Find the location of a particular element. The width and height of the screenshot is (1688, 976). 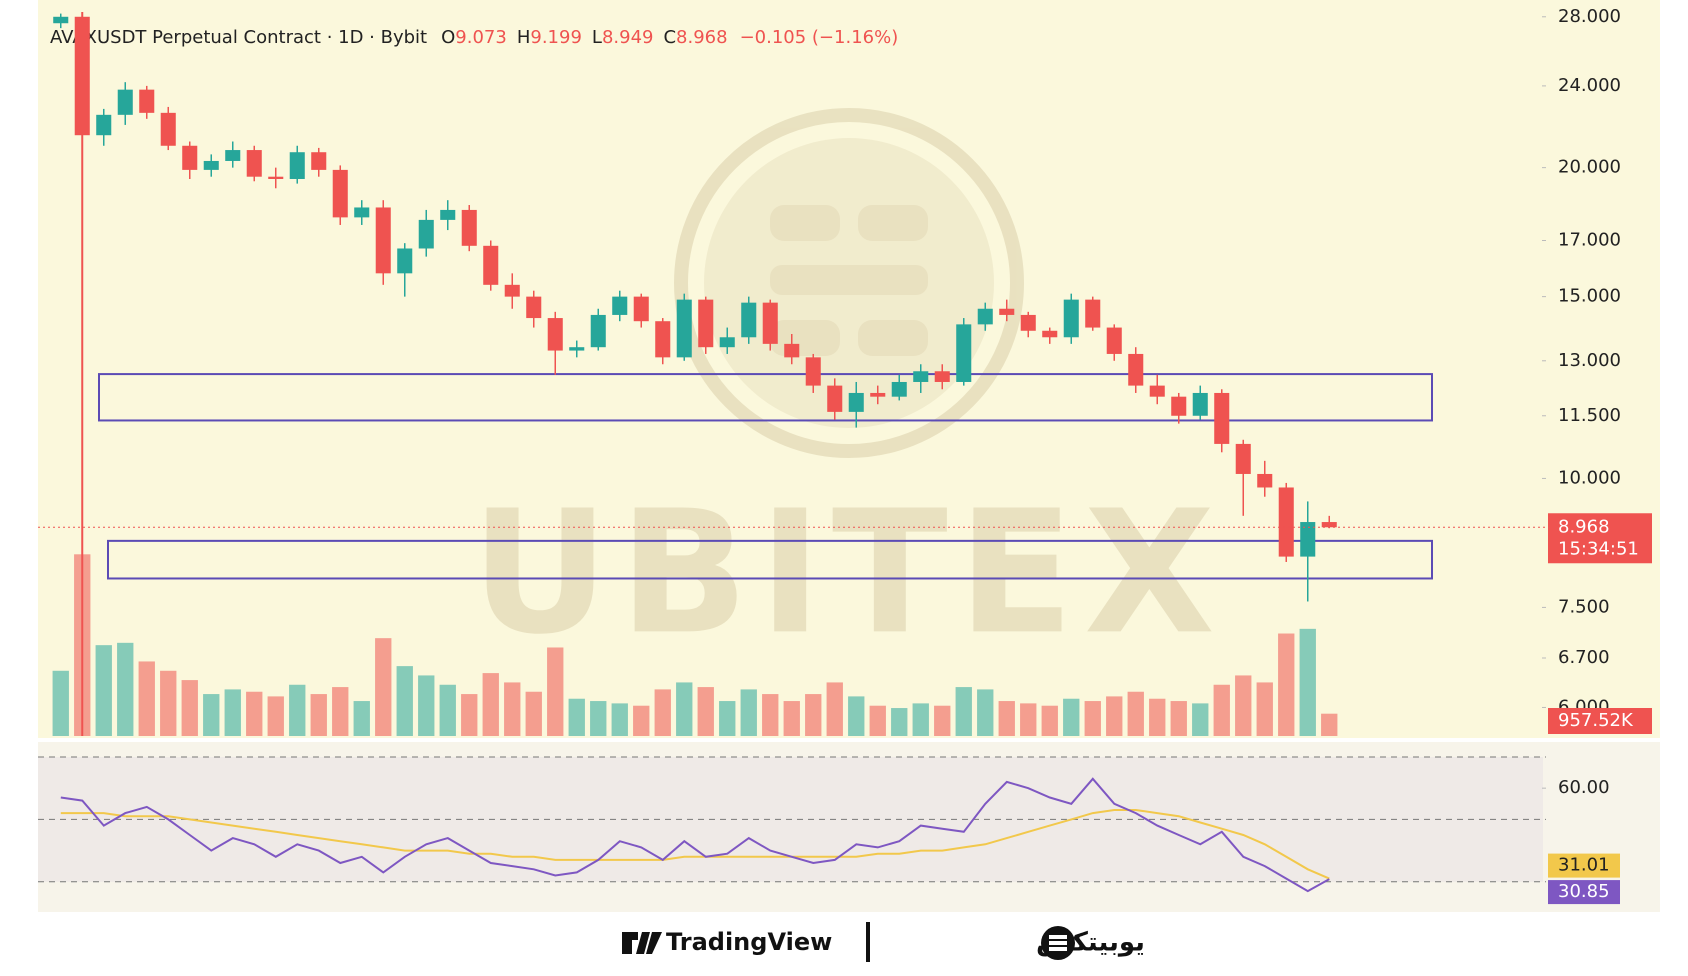

y-tick-label: 13.000 is located at coordinates (1589, 360).